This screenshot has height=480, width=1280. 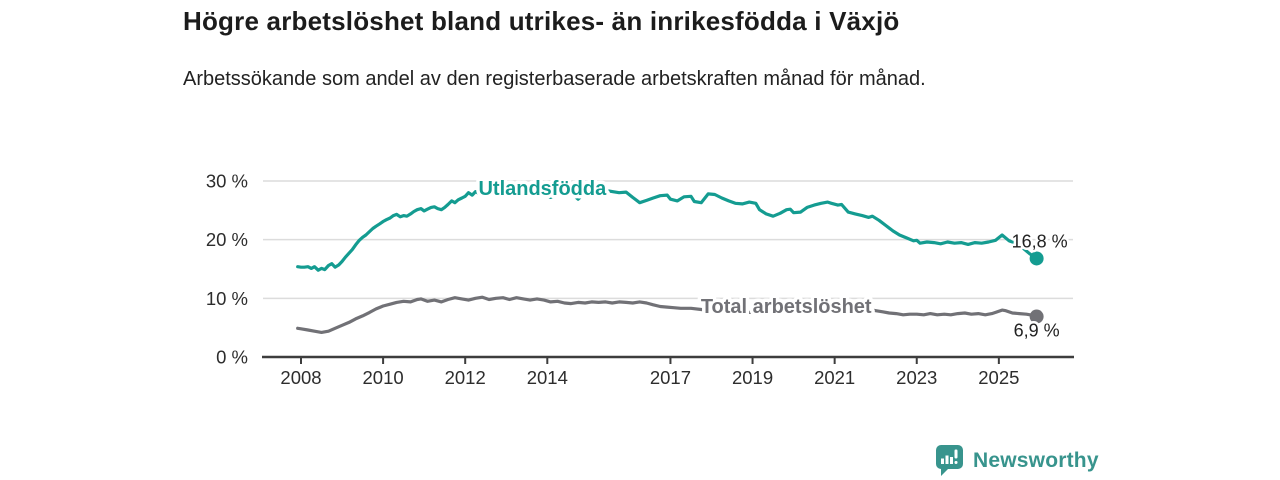 I want to click on x-axis-tick-label: 2014, so click(x=547, y=377).